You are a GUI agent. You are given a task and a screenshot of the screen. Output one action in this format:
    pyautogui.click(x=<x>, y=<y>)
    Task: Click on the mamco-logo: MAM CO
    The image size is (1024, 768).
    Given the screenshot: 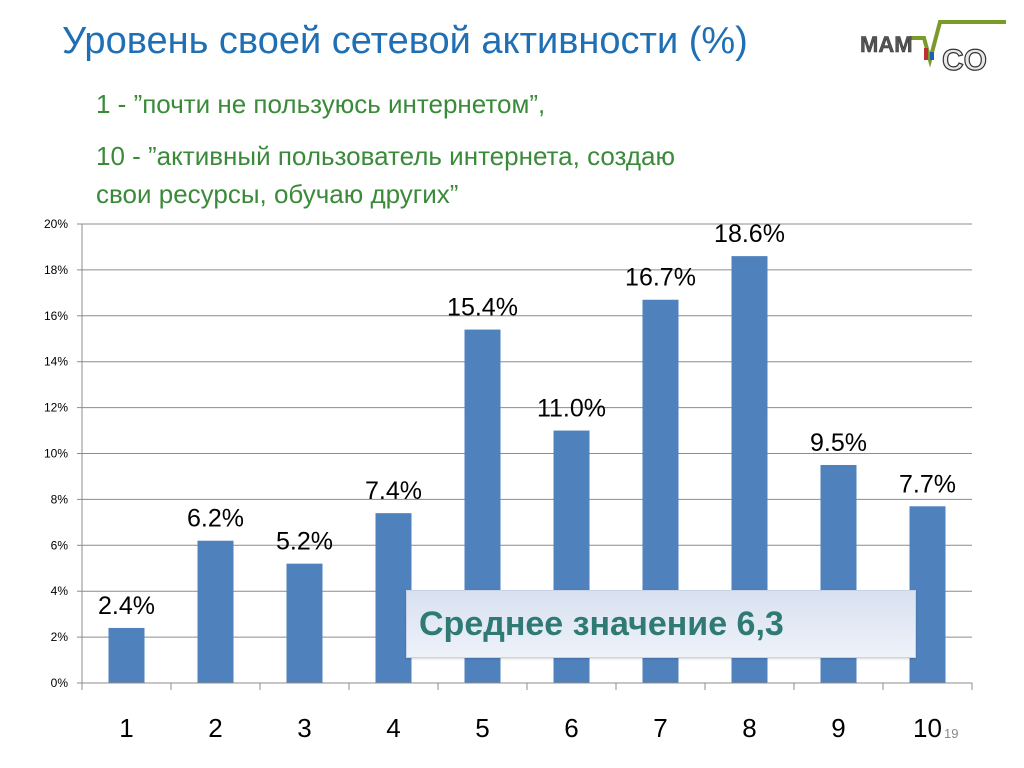 What is the action you would take?
    pyautogui.click(x=933, y=48)
    